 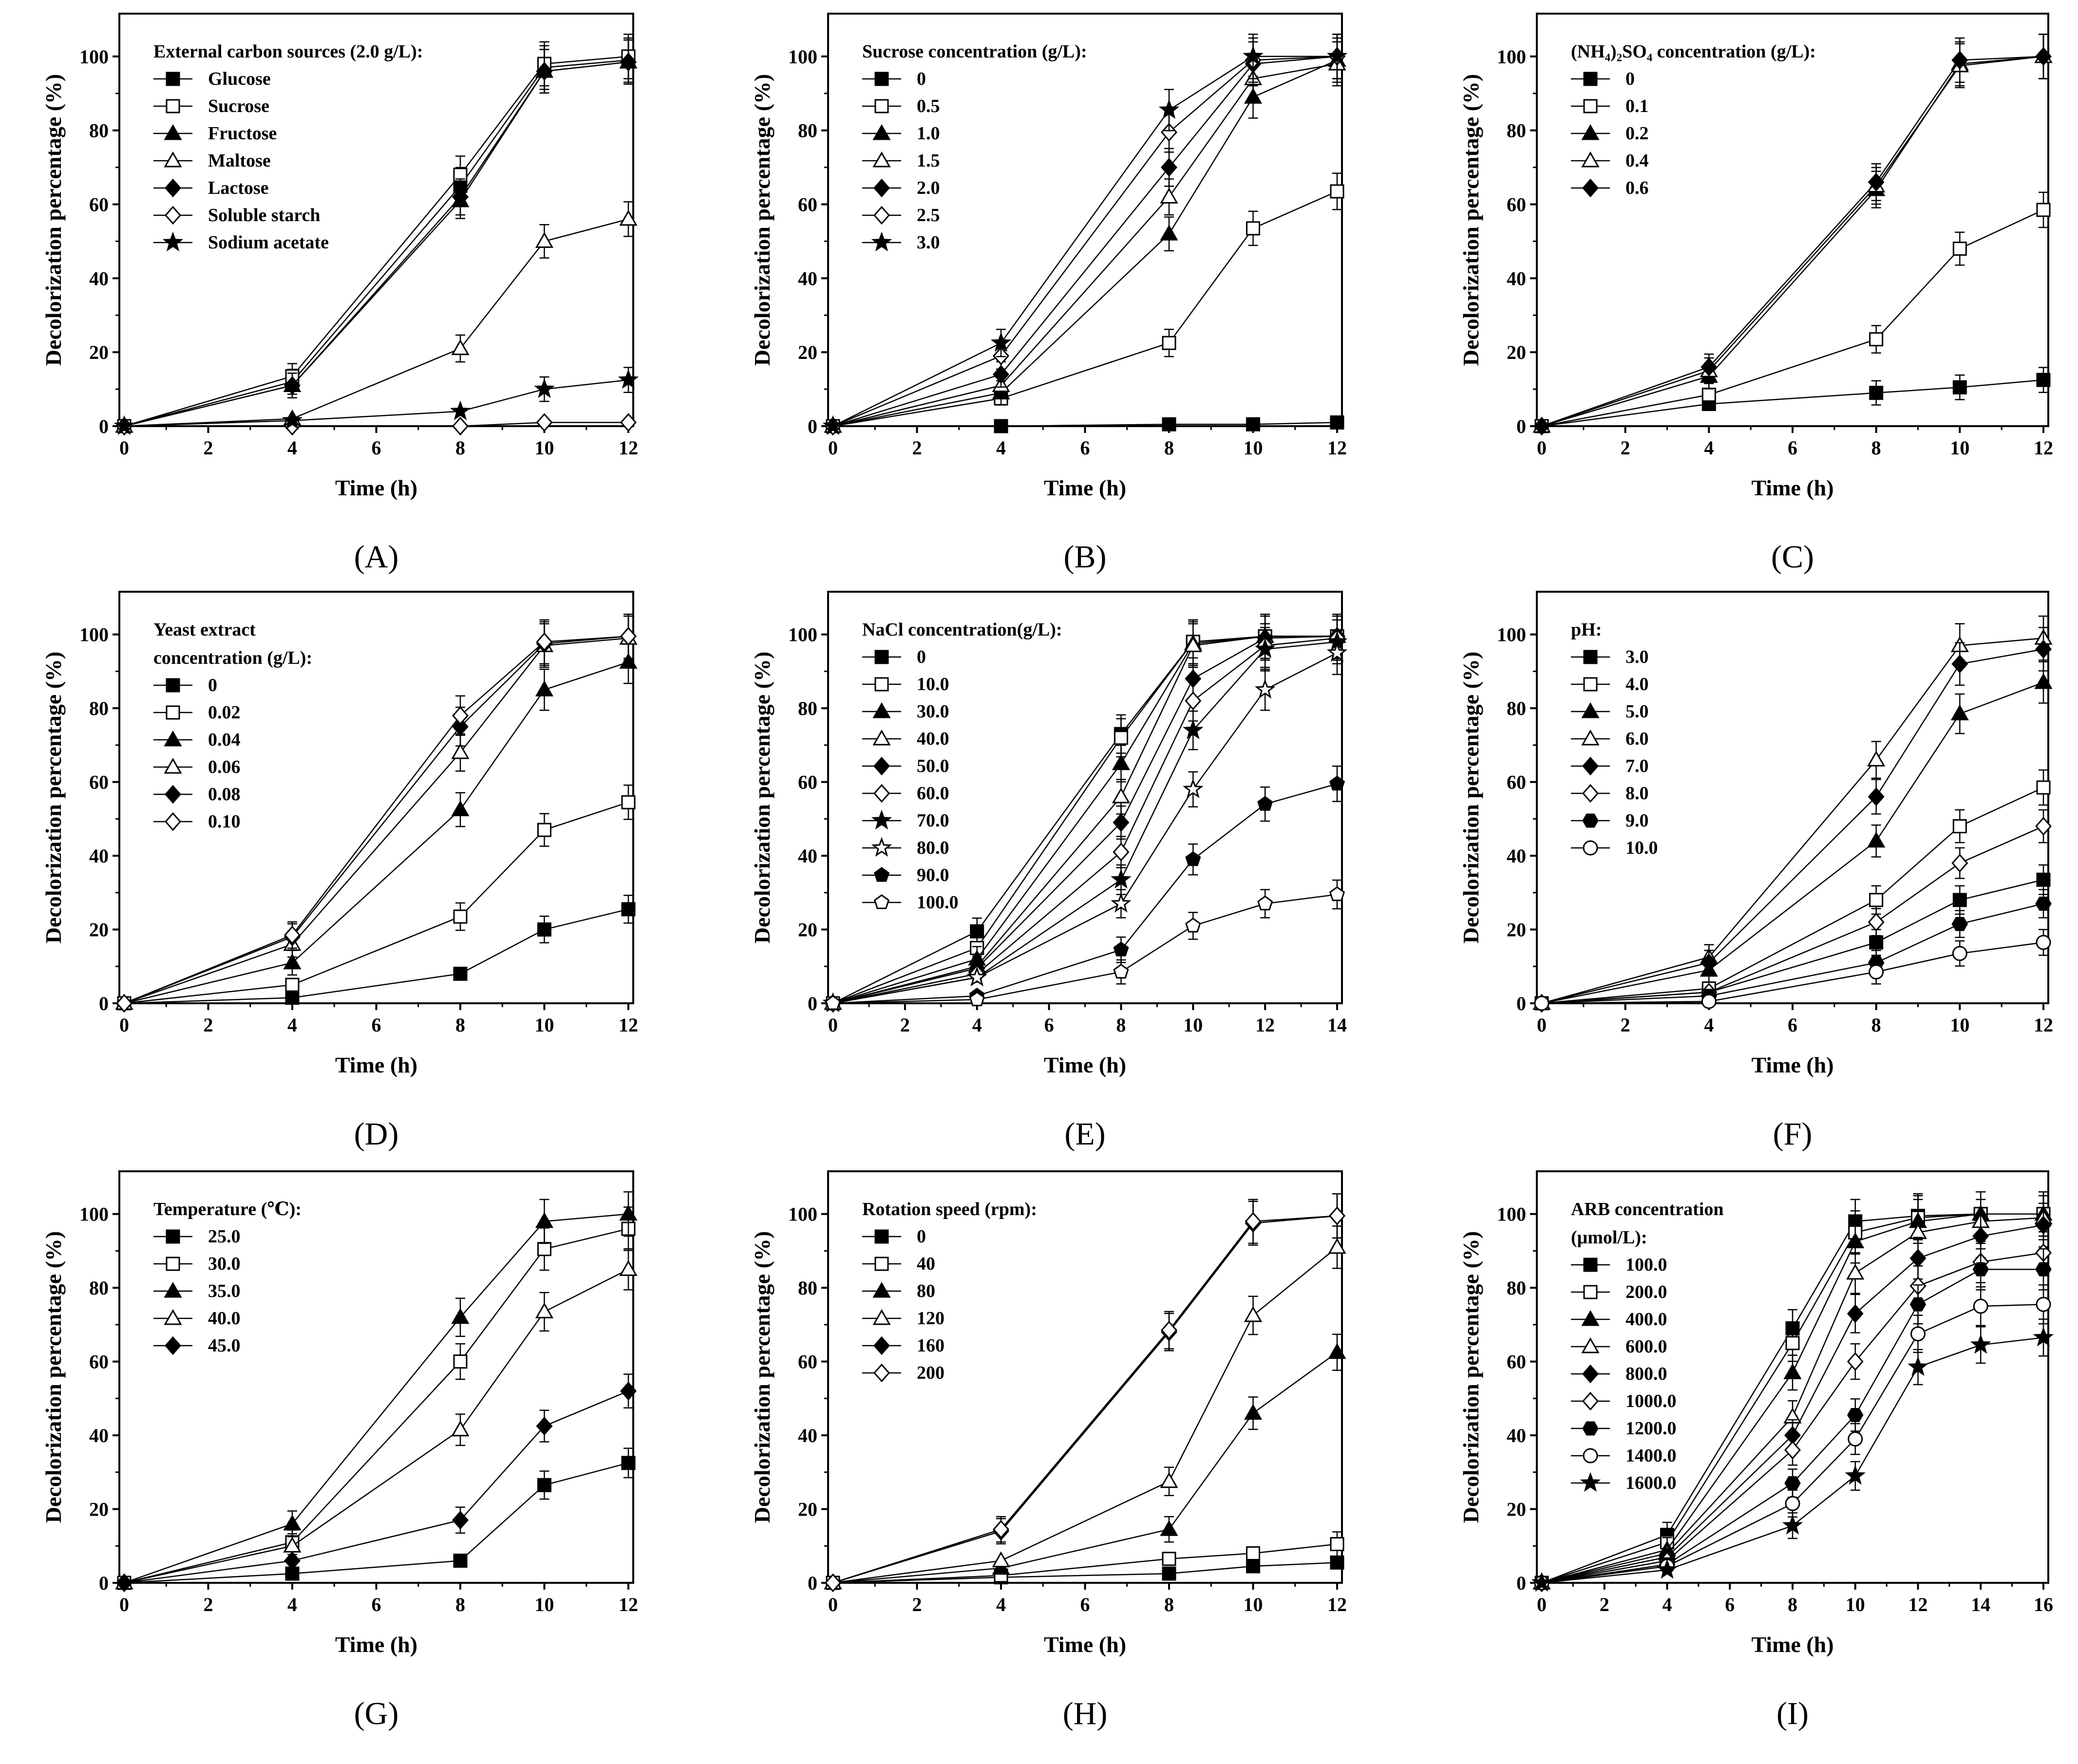 I want to click on x-tick-label: 0, so click(x=1542, y=448).